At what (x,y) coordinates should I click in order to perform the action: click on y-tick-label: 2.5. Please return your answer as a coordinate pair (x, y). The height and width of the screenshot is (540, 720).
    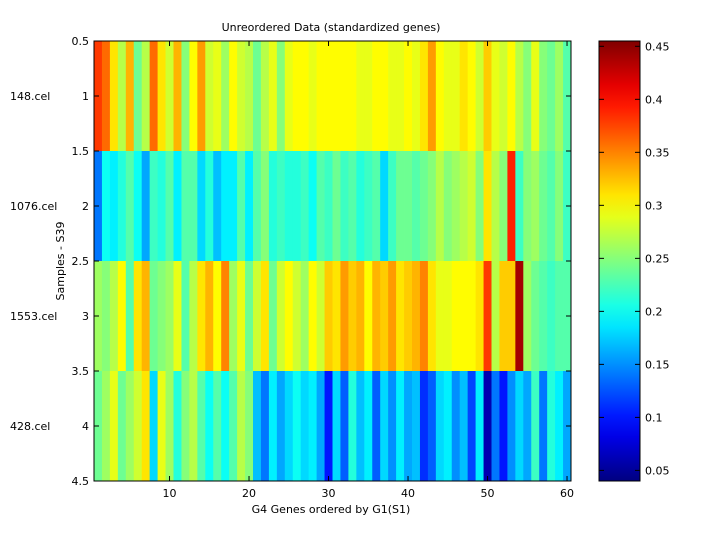
    Looking at the image, I should click on (81, 261).